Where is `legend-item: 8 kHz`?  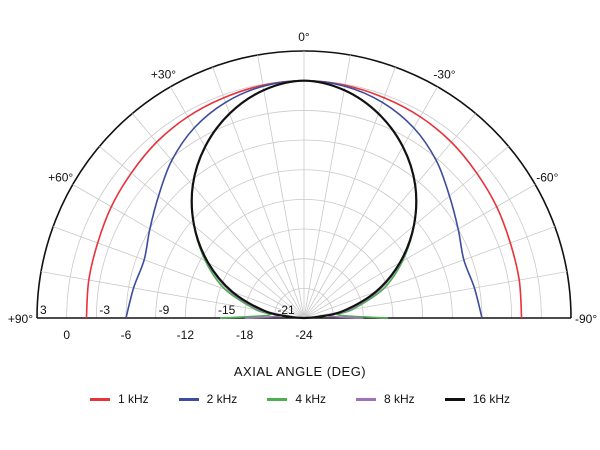
legend-item: 8 kHz is located at coordinates (385, 399).